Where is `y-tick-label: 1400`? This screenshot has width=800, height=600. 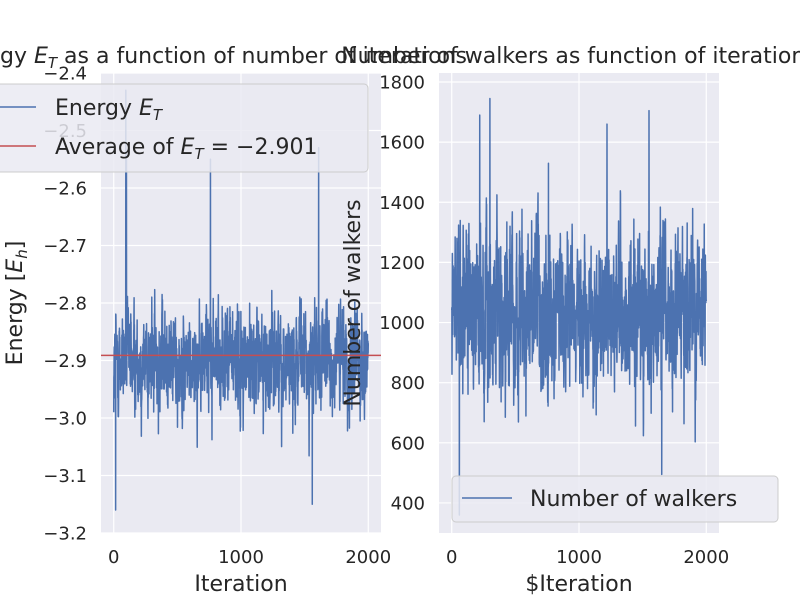 y-tick-label: 1400 is located at coordinates (402, 203).